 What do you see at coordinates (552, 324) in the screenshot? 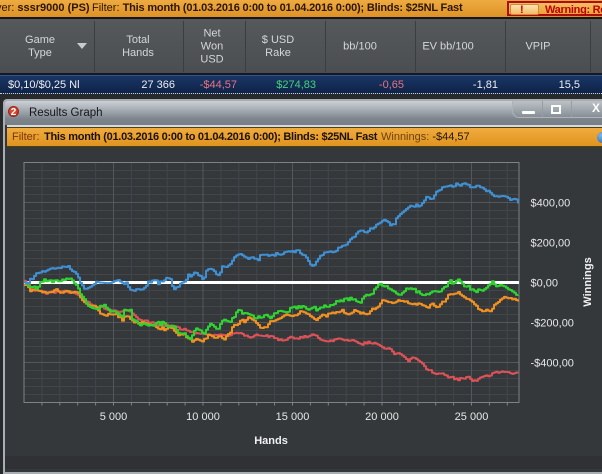
I see `svg-text: -$200,00` at bounding box center [552, 324].